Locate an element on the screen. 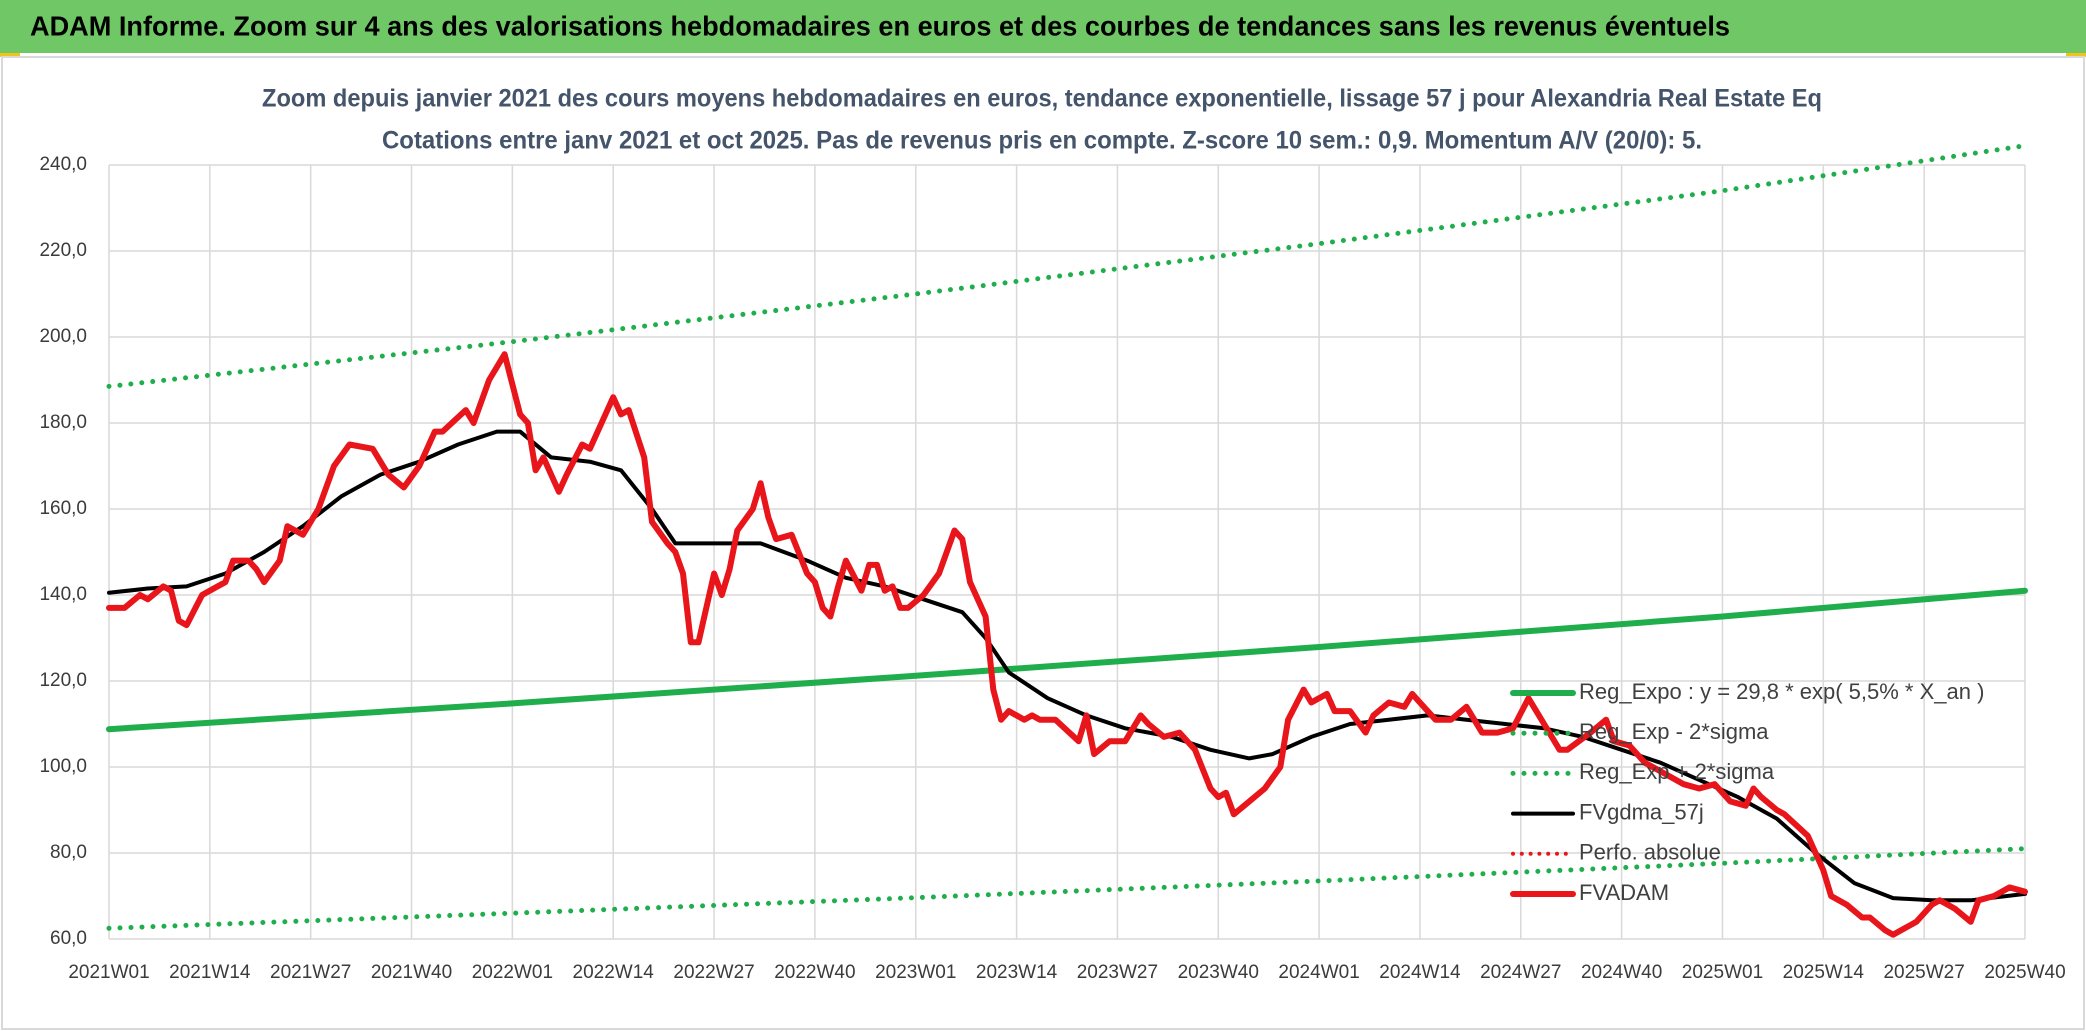  x-tick-label: 2024W14 is located at coordinates (1420, 972).